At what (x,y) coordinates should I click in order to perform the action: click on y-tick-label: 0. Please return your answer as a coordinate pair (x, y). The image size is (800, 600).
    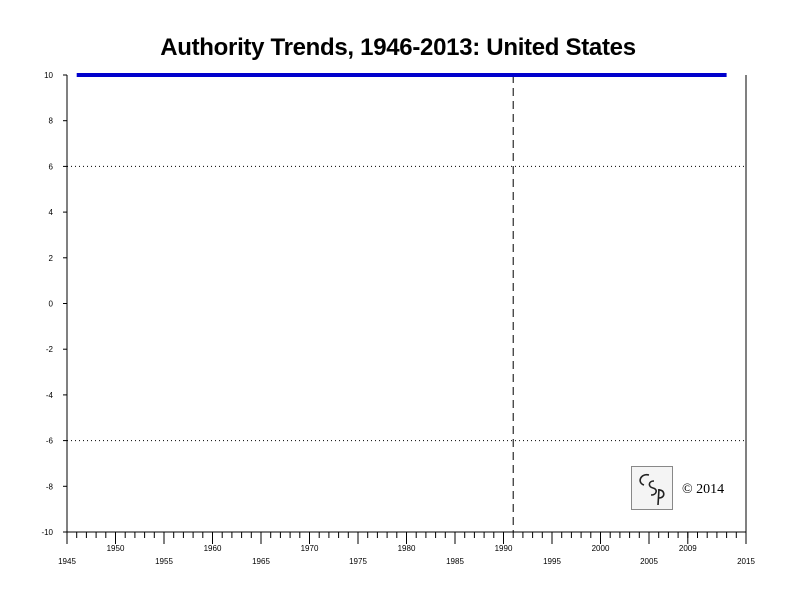
    Looking at the image, I should click on (51, 304).